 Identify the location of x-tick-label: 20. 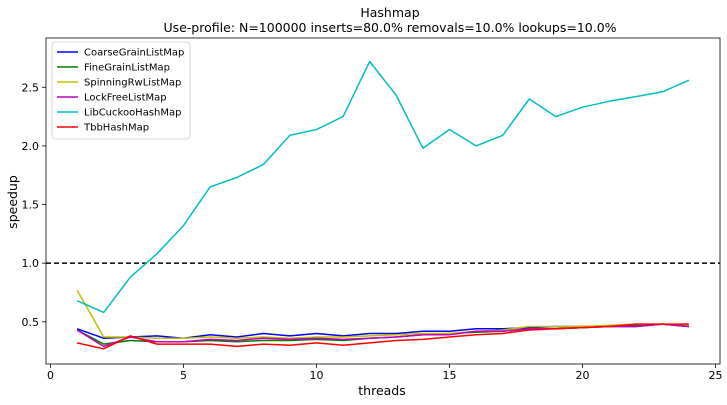
(582, 375).